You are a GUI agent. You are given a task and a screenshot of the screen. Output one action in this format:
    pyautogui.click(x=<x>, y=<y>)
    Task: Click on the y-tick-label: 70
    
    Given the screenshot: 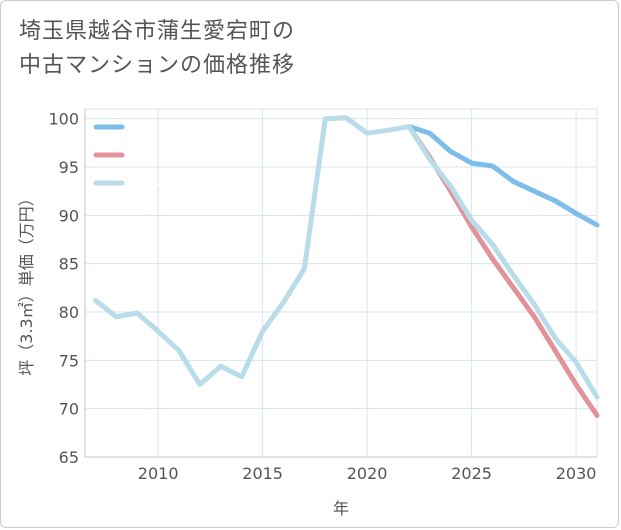 What is the action you would take?
    pyautogui.click(x=69, y=409)
    